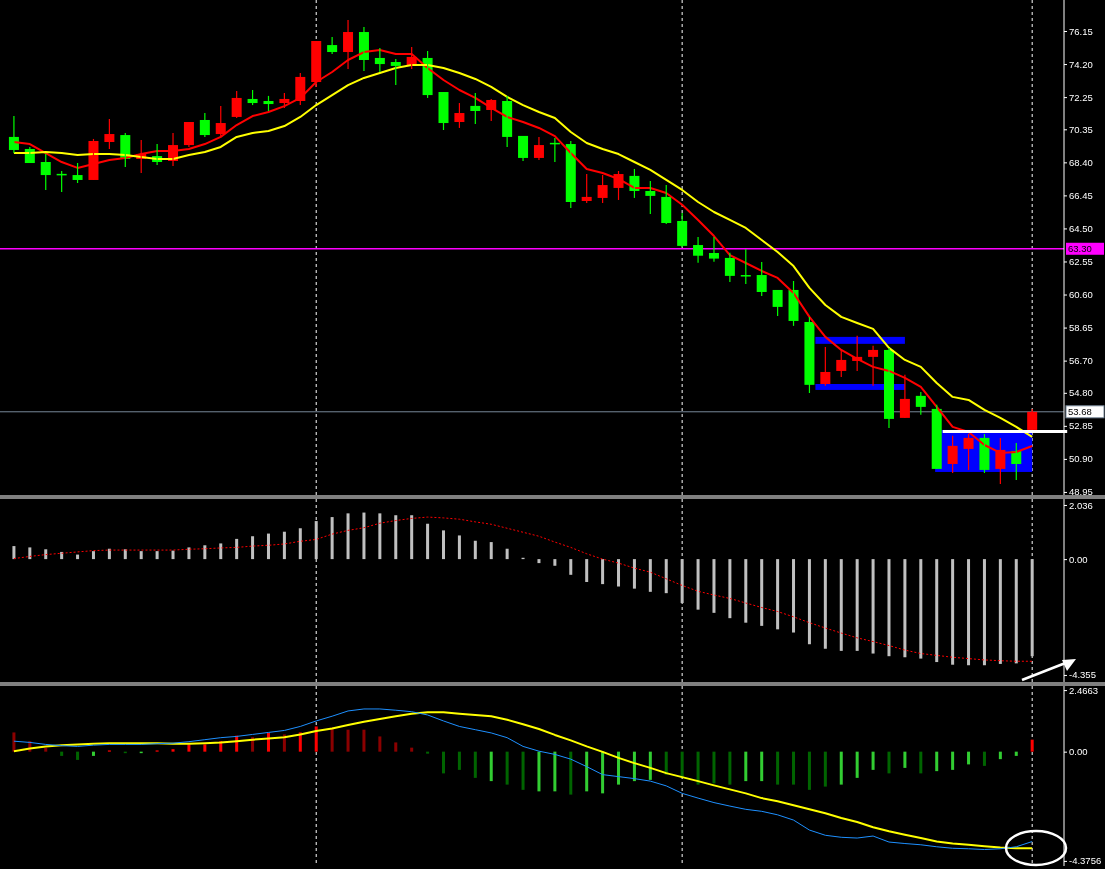 This screenshot has height=869, width=1105. What do you see at coordinates (1081, 195) in the screenshot?
I see `y-tick-label: 66.45` at bounding box center [1081, 195].